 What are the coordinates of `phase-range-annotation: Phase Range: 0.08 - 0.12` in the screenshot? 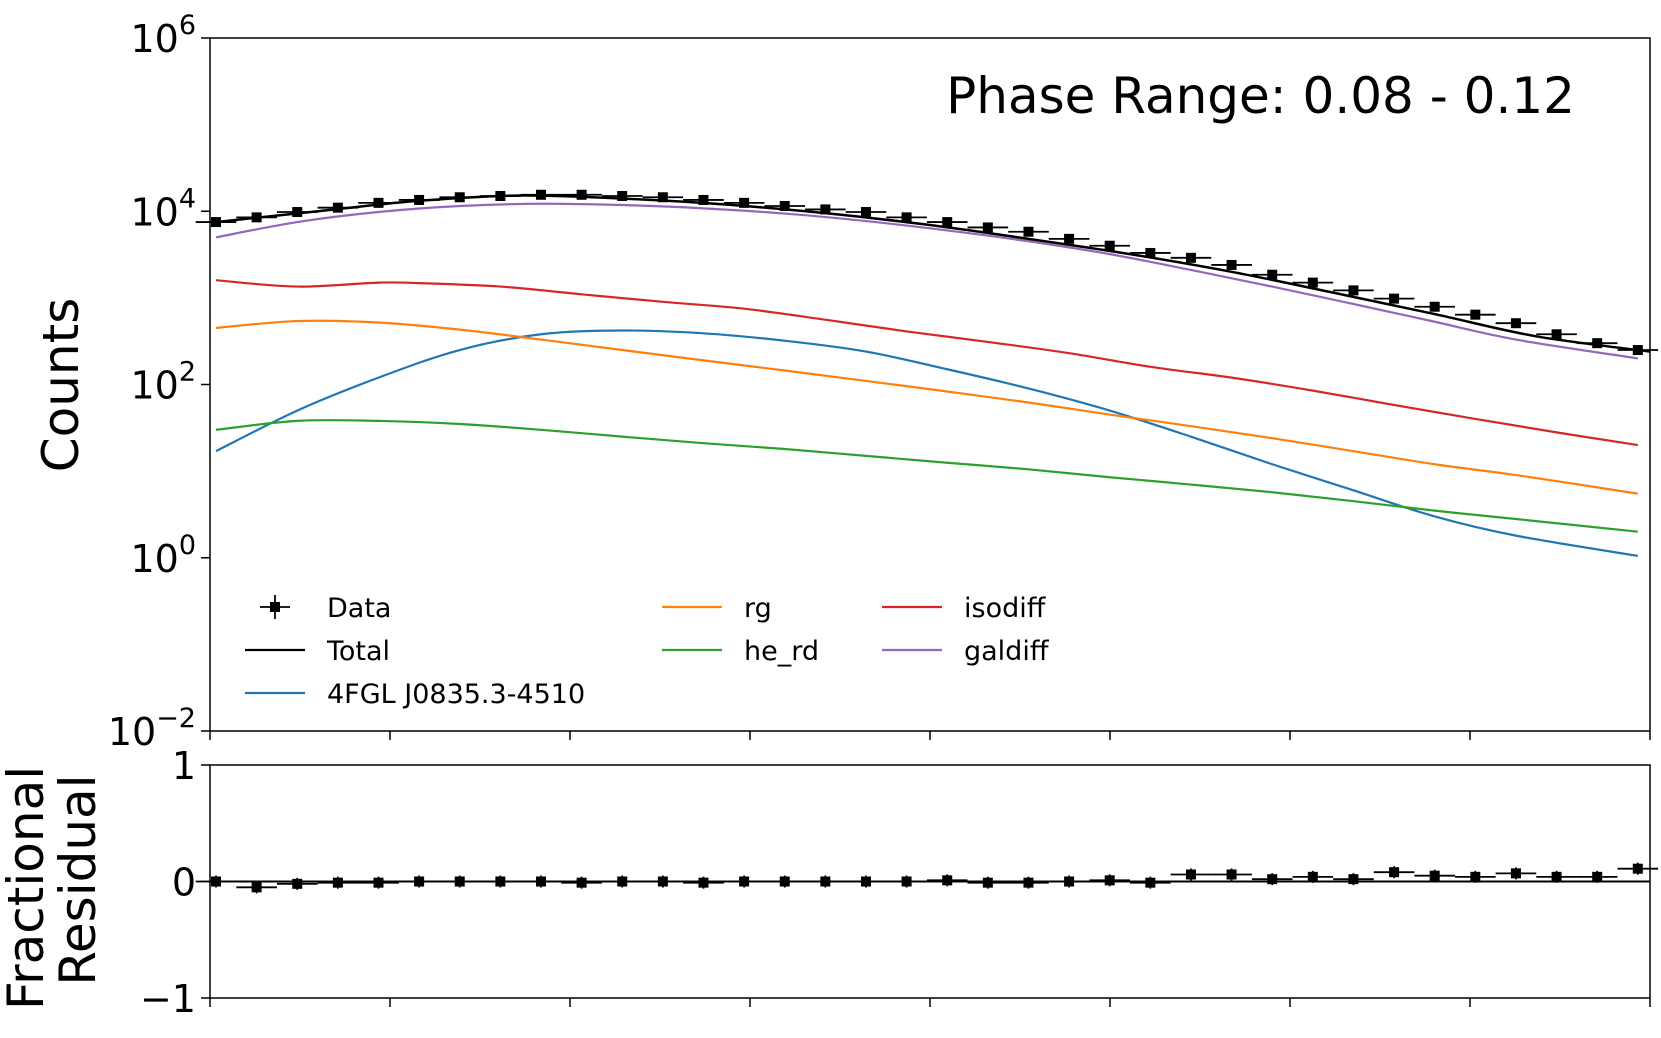 It's located at (1260, 96).